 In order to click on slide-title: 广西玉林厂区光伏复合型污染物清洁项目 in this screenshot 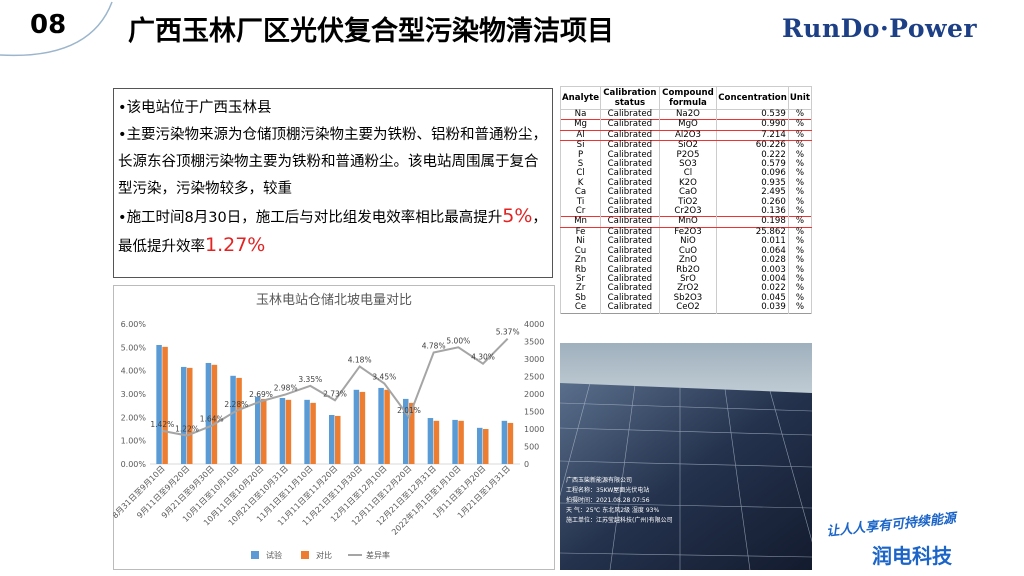, I will do `click(371, 31)`.